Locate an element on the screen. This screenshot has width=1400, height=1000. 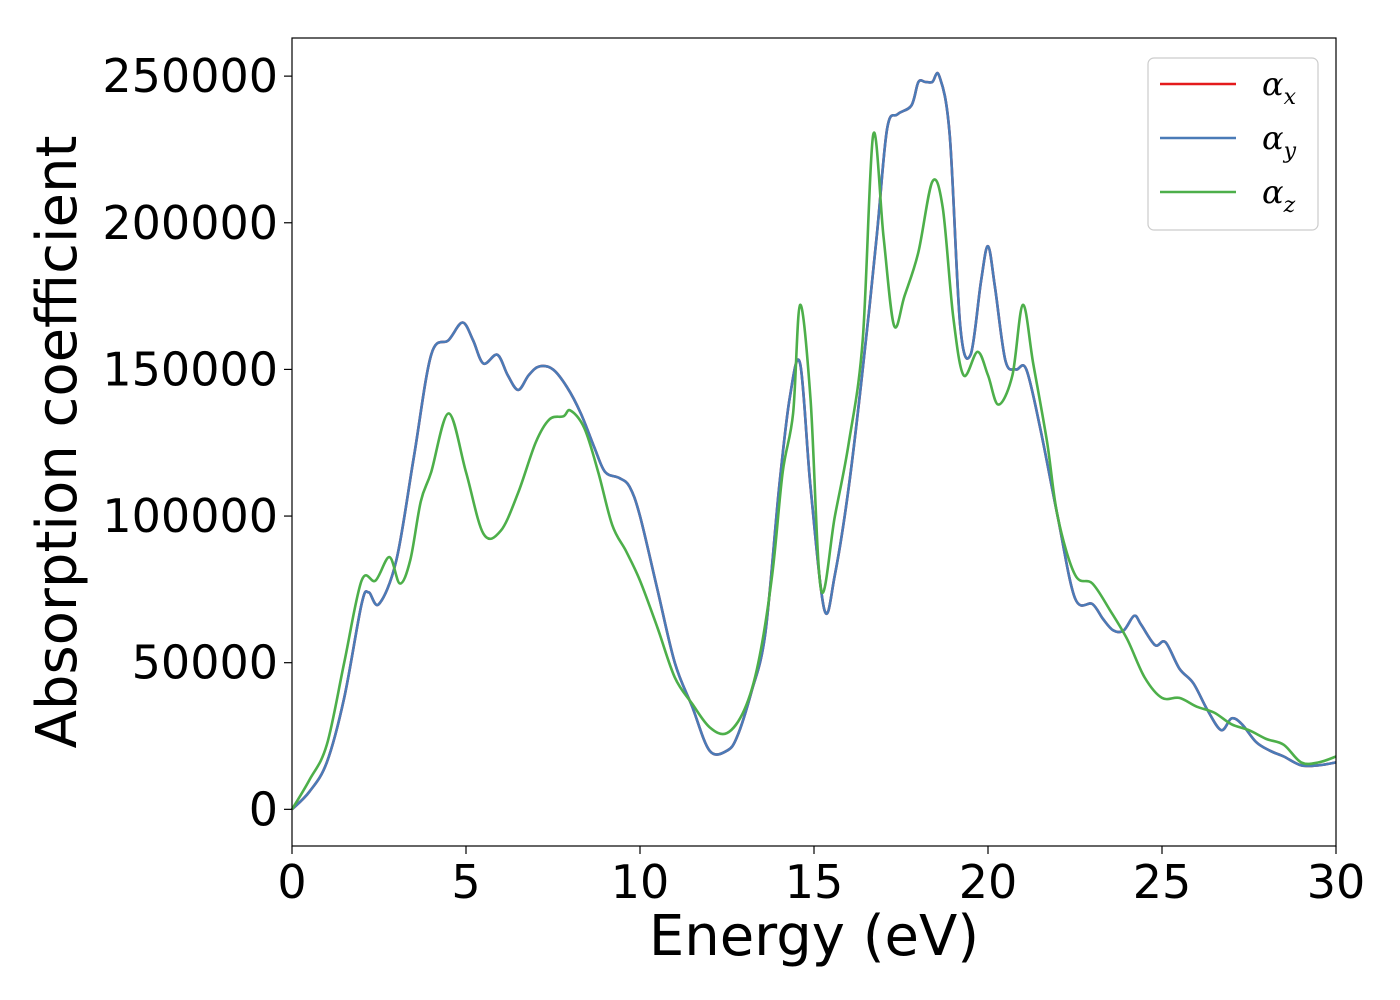
y-tick-label: 200000 is located at coordinates (190, 223).